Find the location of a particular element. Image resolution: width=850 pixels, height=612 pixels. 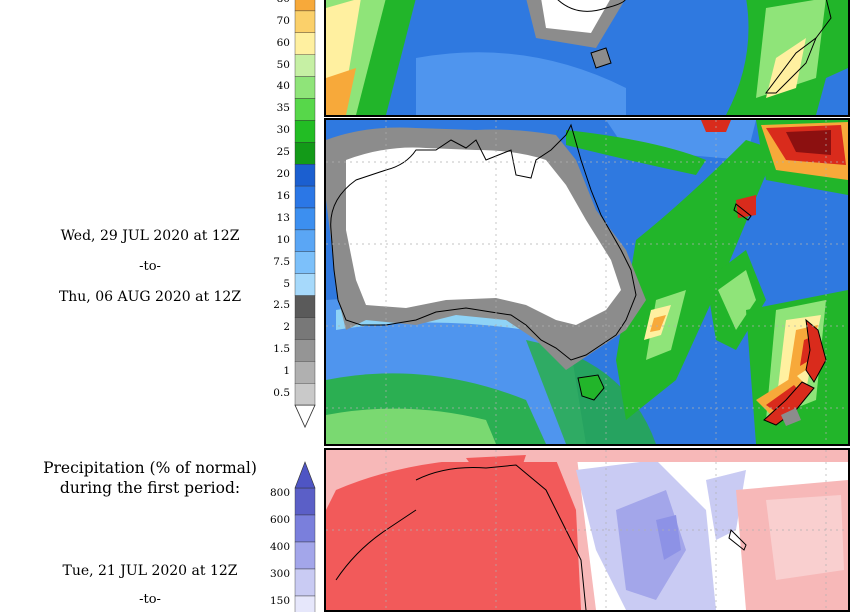

colorbar-tick-label: 800 is located at coordinates (279, 493).